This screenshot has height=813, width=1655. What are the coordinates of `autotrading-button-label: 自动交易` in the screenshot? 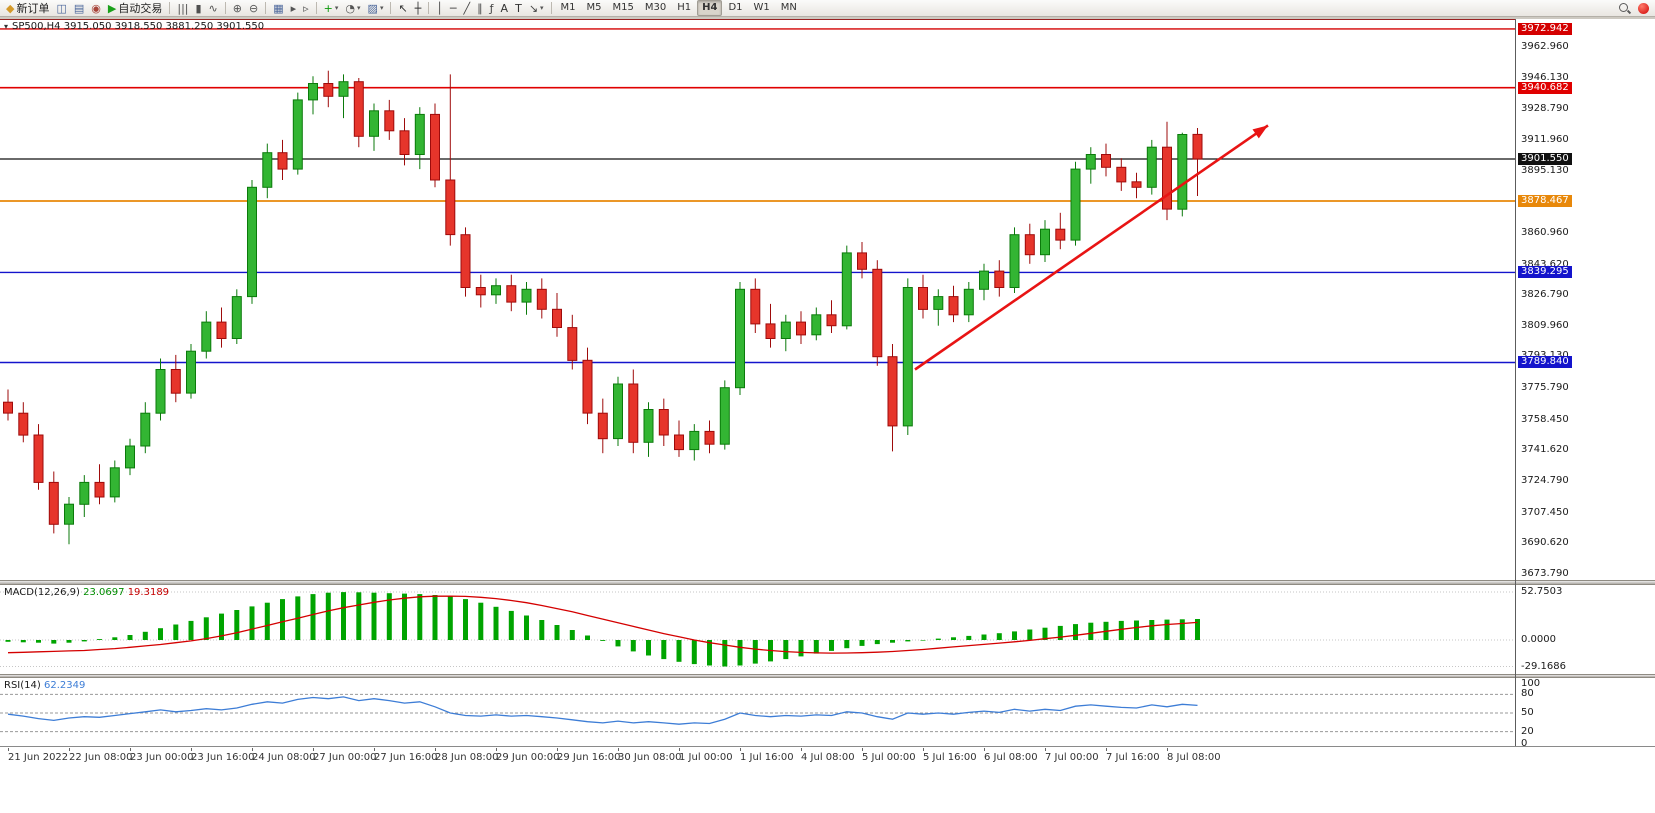 It's located at (140, 8).